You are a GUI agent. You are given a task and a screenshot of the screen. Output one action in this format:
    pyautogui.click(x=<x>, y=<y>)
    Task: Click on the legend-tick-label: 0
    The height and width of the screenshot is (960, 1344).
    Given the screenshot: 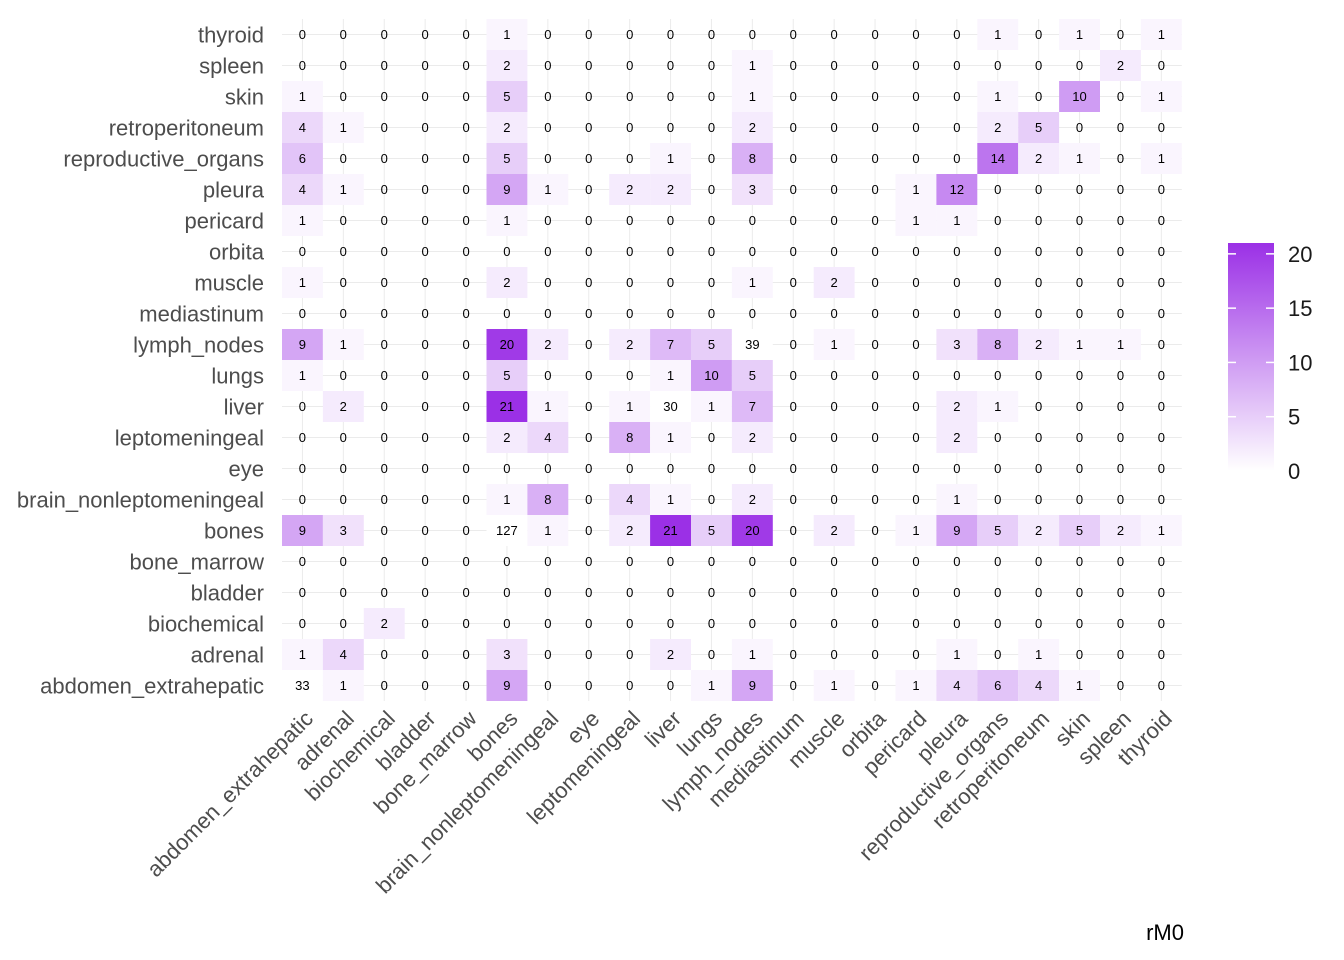 What is the action you would take?
    pyautogui.click(x=1294, y=471)
    